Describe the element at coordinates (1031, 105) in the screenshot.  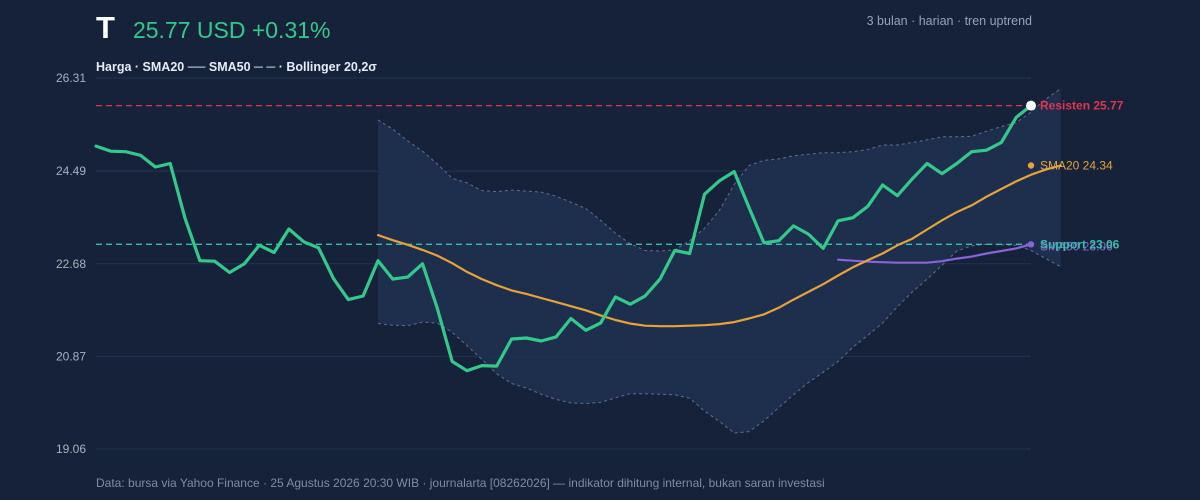
I see `price-end-marker` at that location.